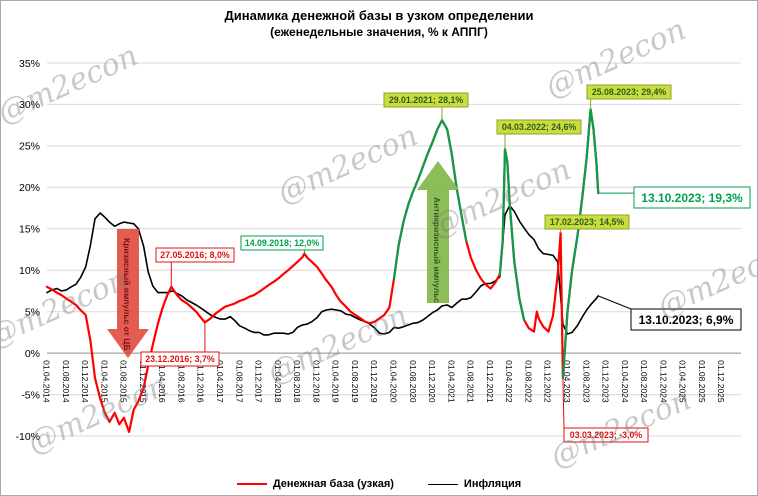 The width and height of the screenshot is (758, 496). I want to click on crisis-impulse-arrow, so click(128, 293).